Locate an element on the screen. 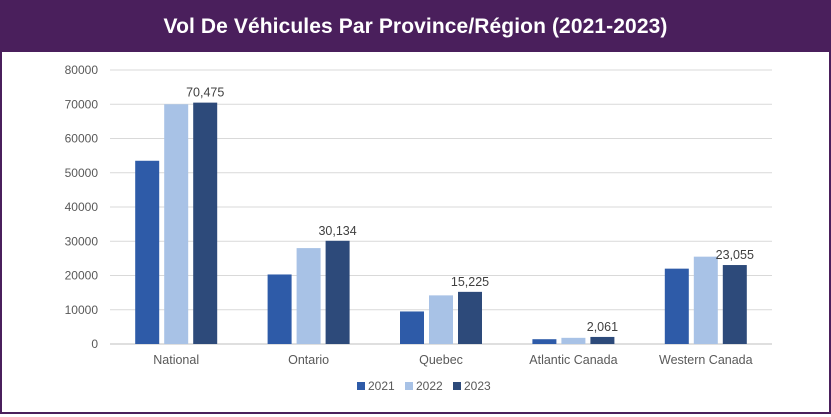 The width and height of the screenshot is (831, 417). y-tick-label: 40000 is located at coordinates (82, 207).